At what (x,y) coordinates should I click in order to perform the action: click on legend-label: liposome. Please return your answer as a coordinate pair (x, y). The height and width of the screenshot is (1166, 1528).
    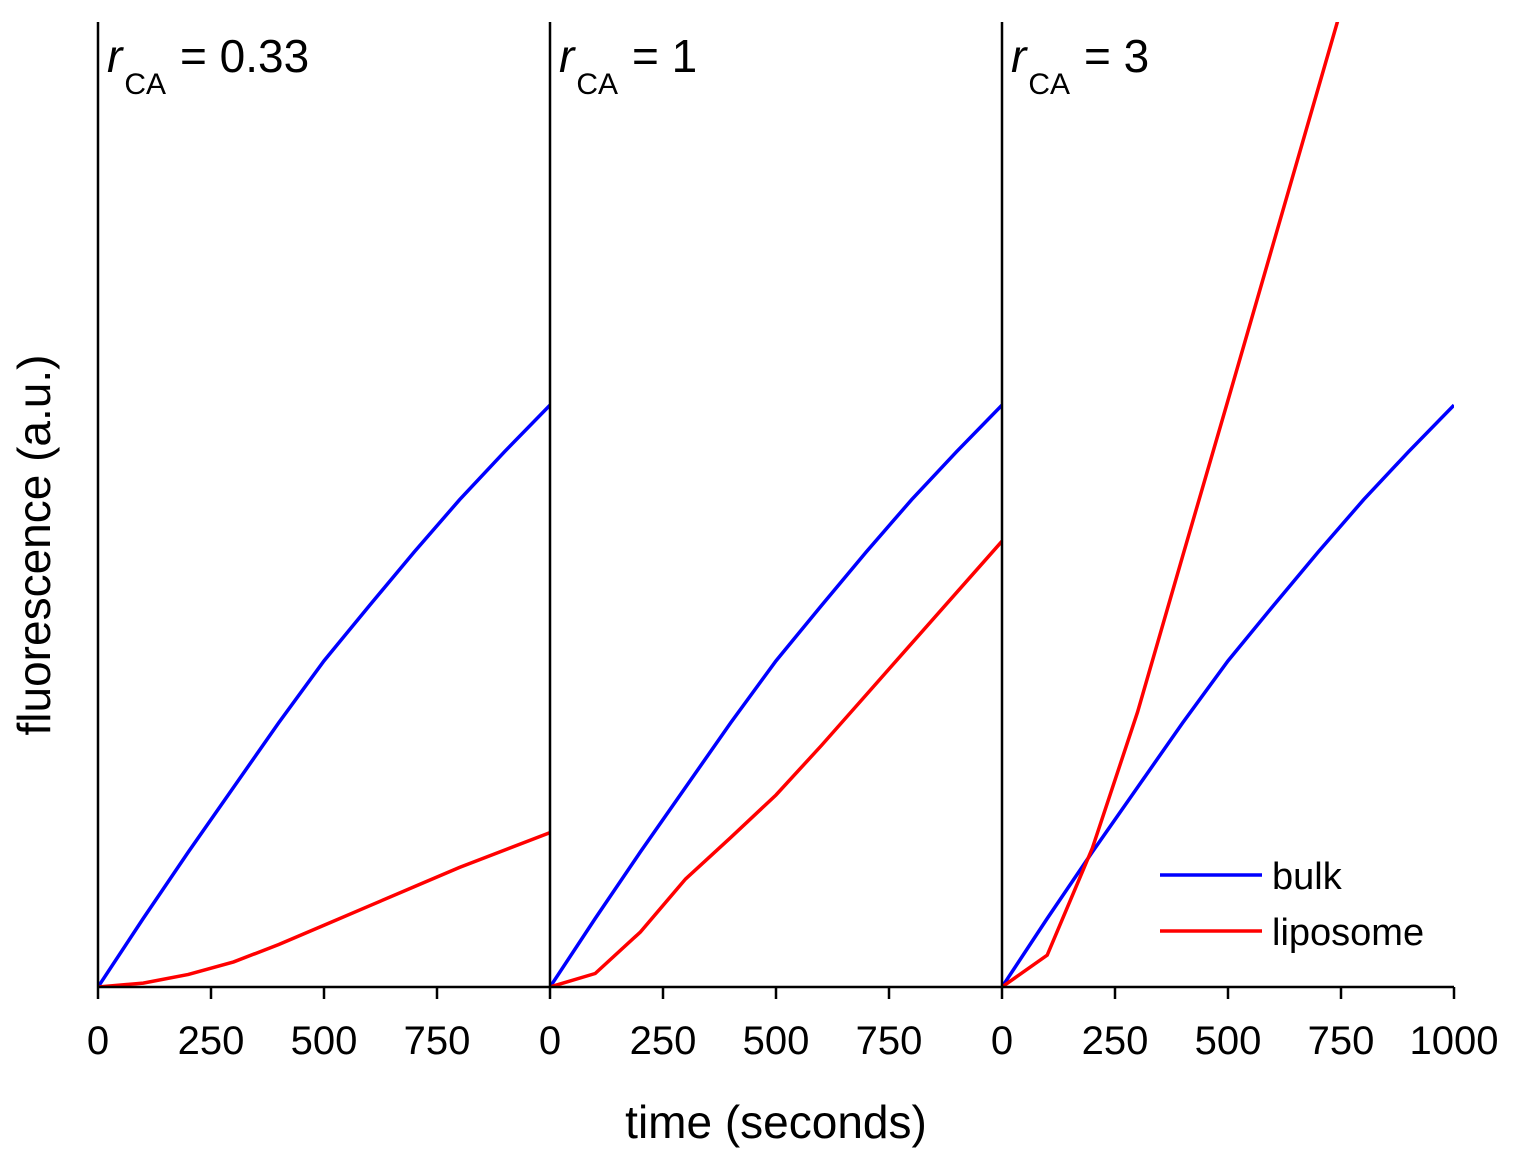
    Looking at the image, I should click on (1348, 933).